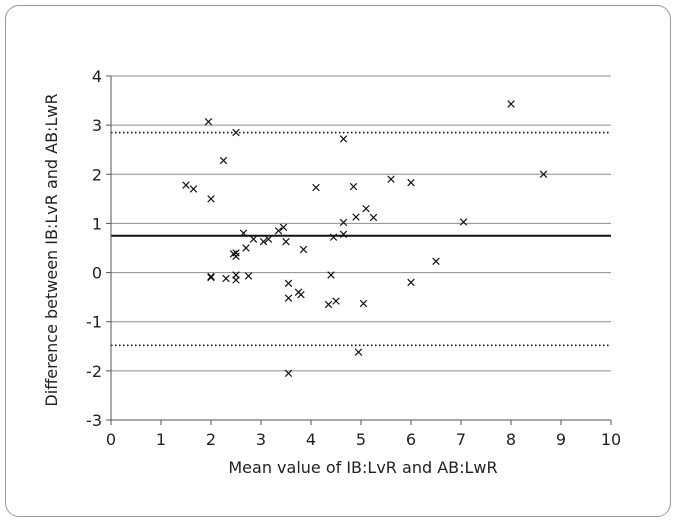 The image size is (678, 524). What do you see at coordinates (94, 420) in the screenshot?
I see `y-tick-label-7: -3` at bounding box center [94, 420].